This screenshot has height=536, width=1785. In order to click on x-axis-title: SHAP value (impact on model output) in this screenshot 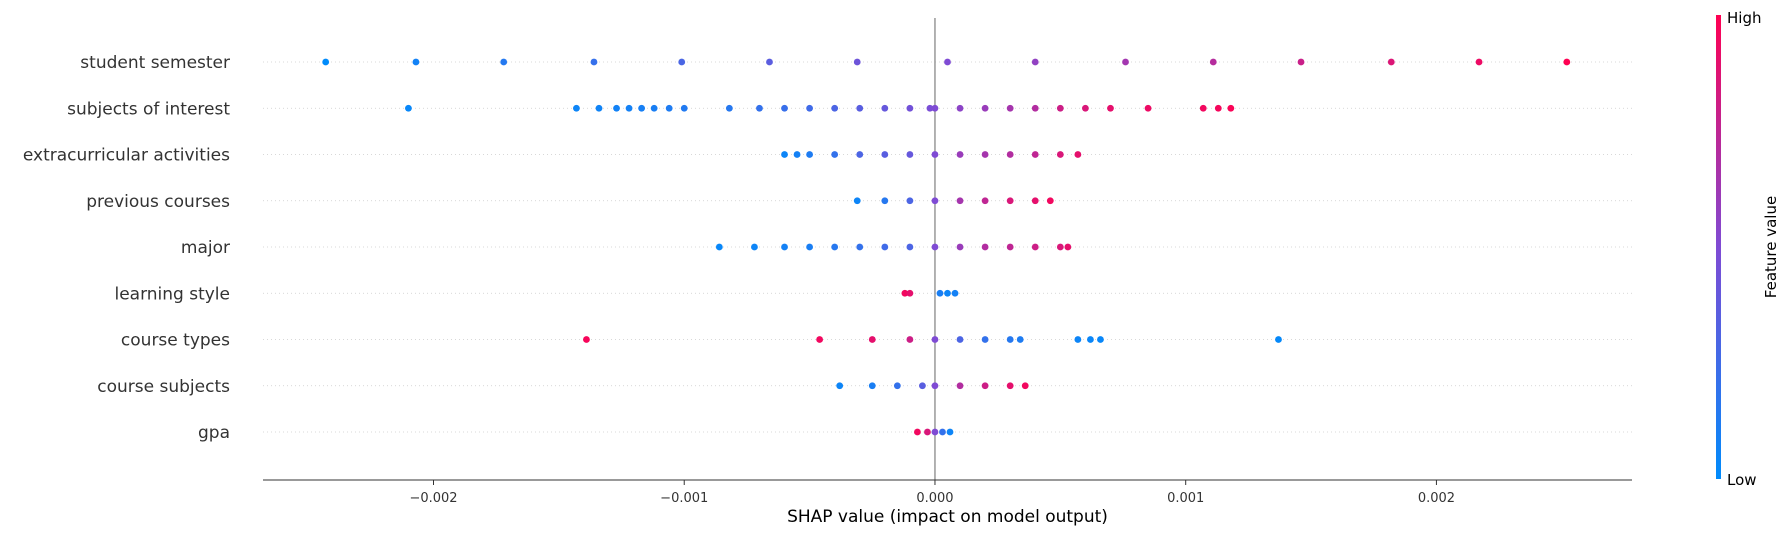, I will do `click(947, 517)`.